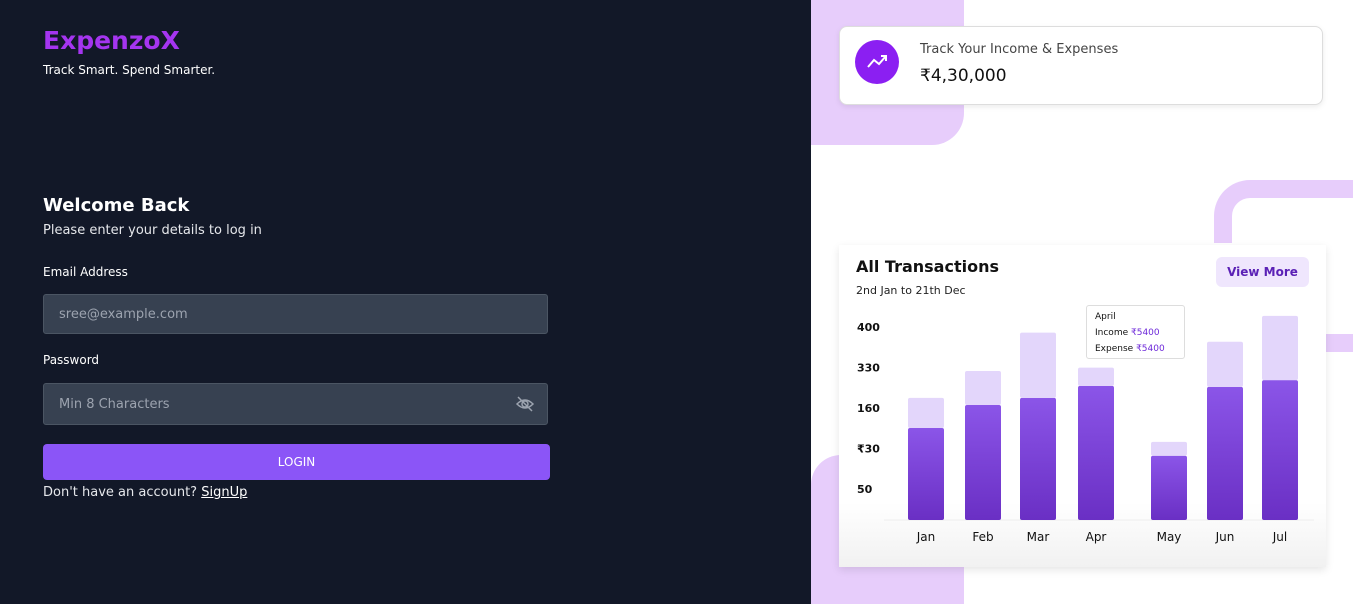 This screenshot has height=604, width=1353. Describe the element at coordinates (525, 404) in the screenshot. I see `eye-icon` at that location.